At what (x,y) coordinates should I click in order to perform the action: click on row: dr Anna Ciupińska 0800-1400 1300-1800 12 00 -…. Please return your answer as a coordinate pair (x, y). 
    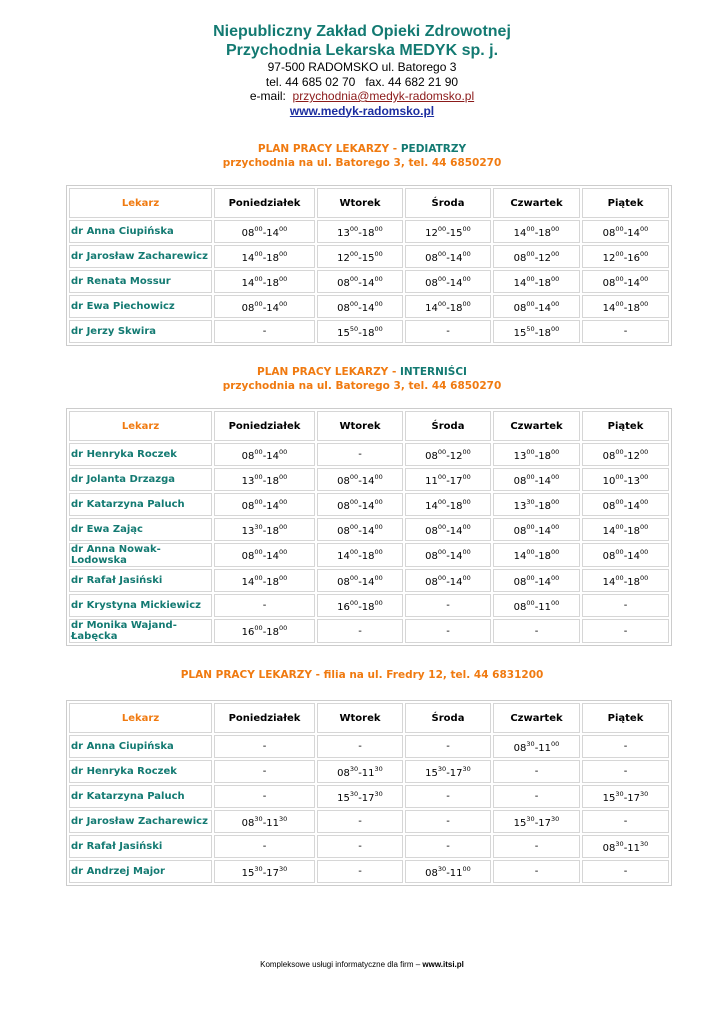
    Looking at the image, I should click on (369, 231).